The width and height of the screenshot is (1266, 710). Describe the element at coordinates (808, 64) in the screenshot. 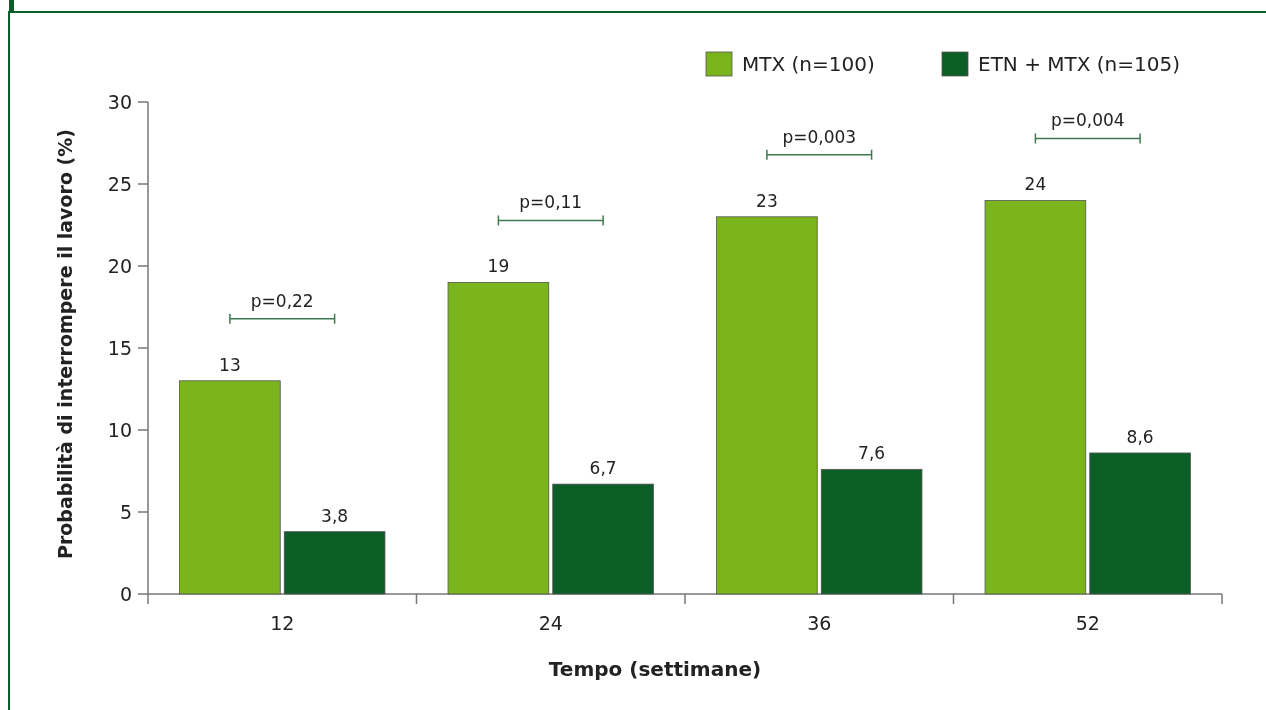

I see `legend-label: MTX (n=100)` at that location.